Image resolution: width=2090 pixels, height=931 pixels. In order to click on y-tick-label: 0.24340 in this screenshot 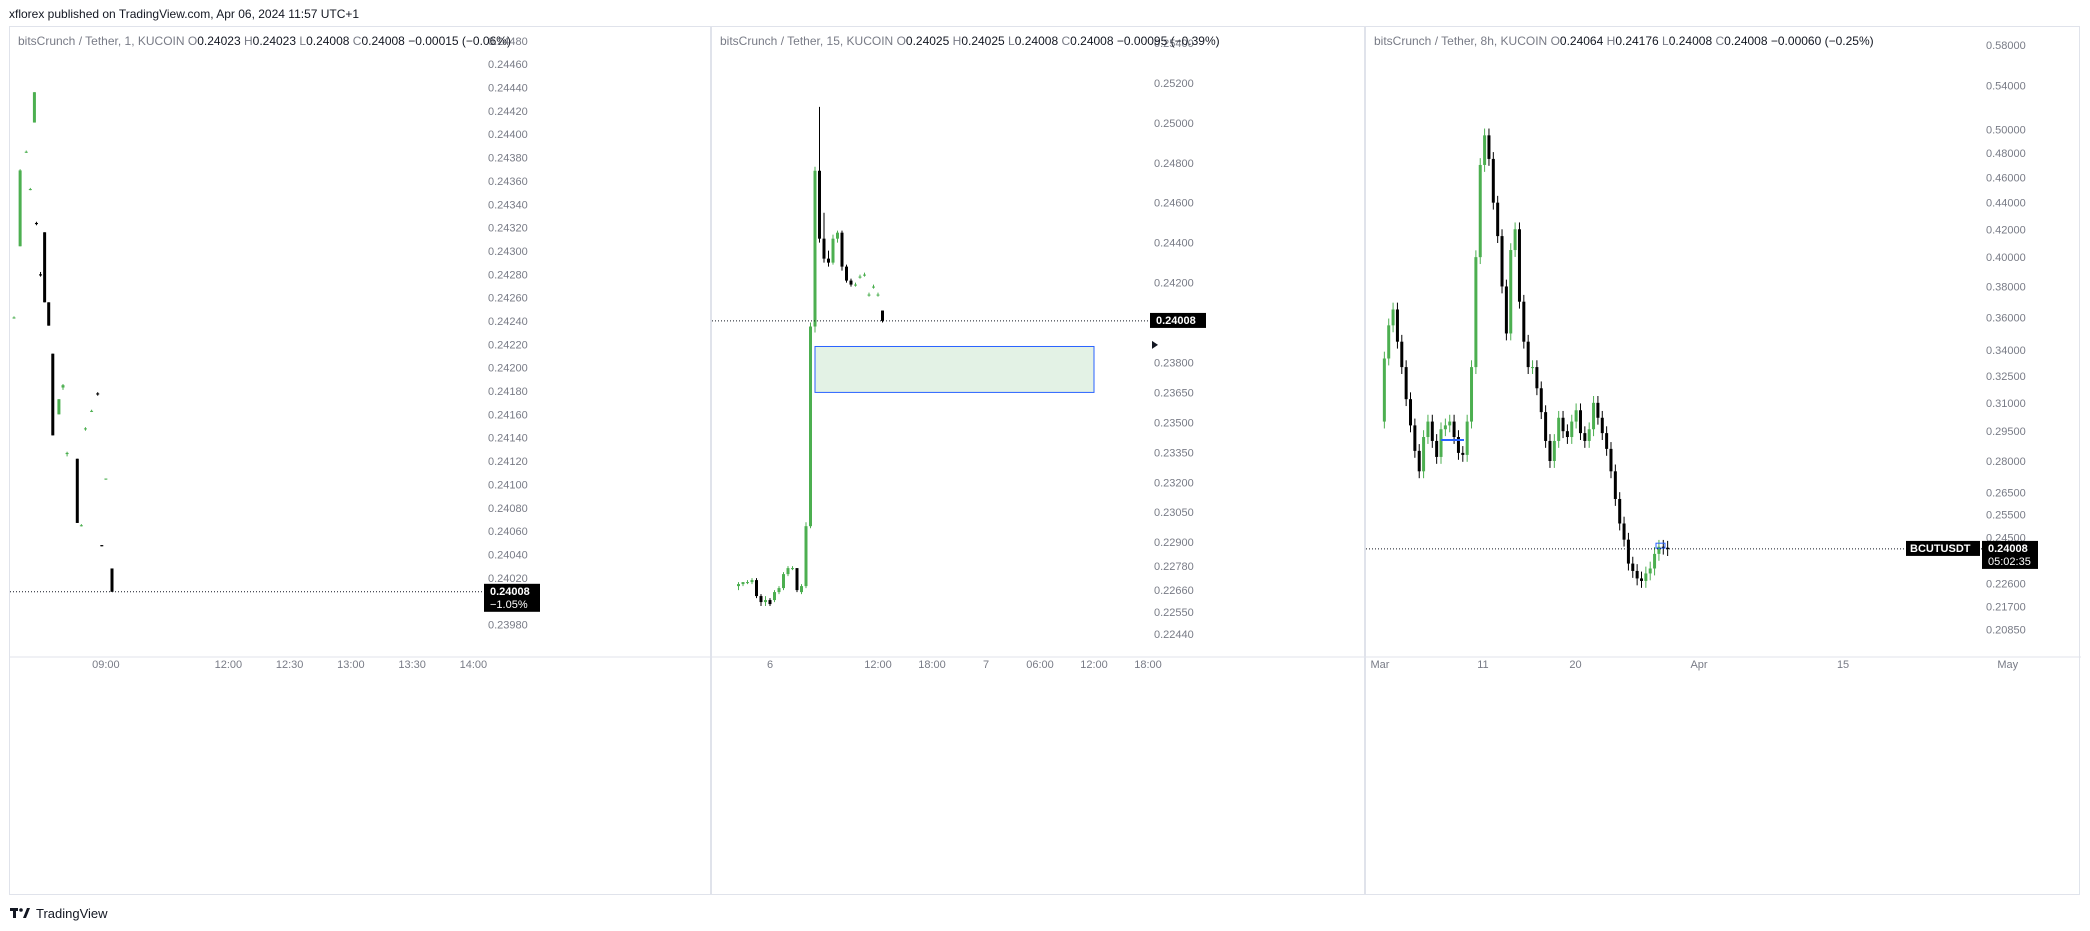, I will do `click(508, 205)`.